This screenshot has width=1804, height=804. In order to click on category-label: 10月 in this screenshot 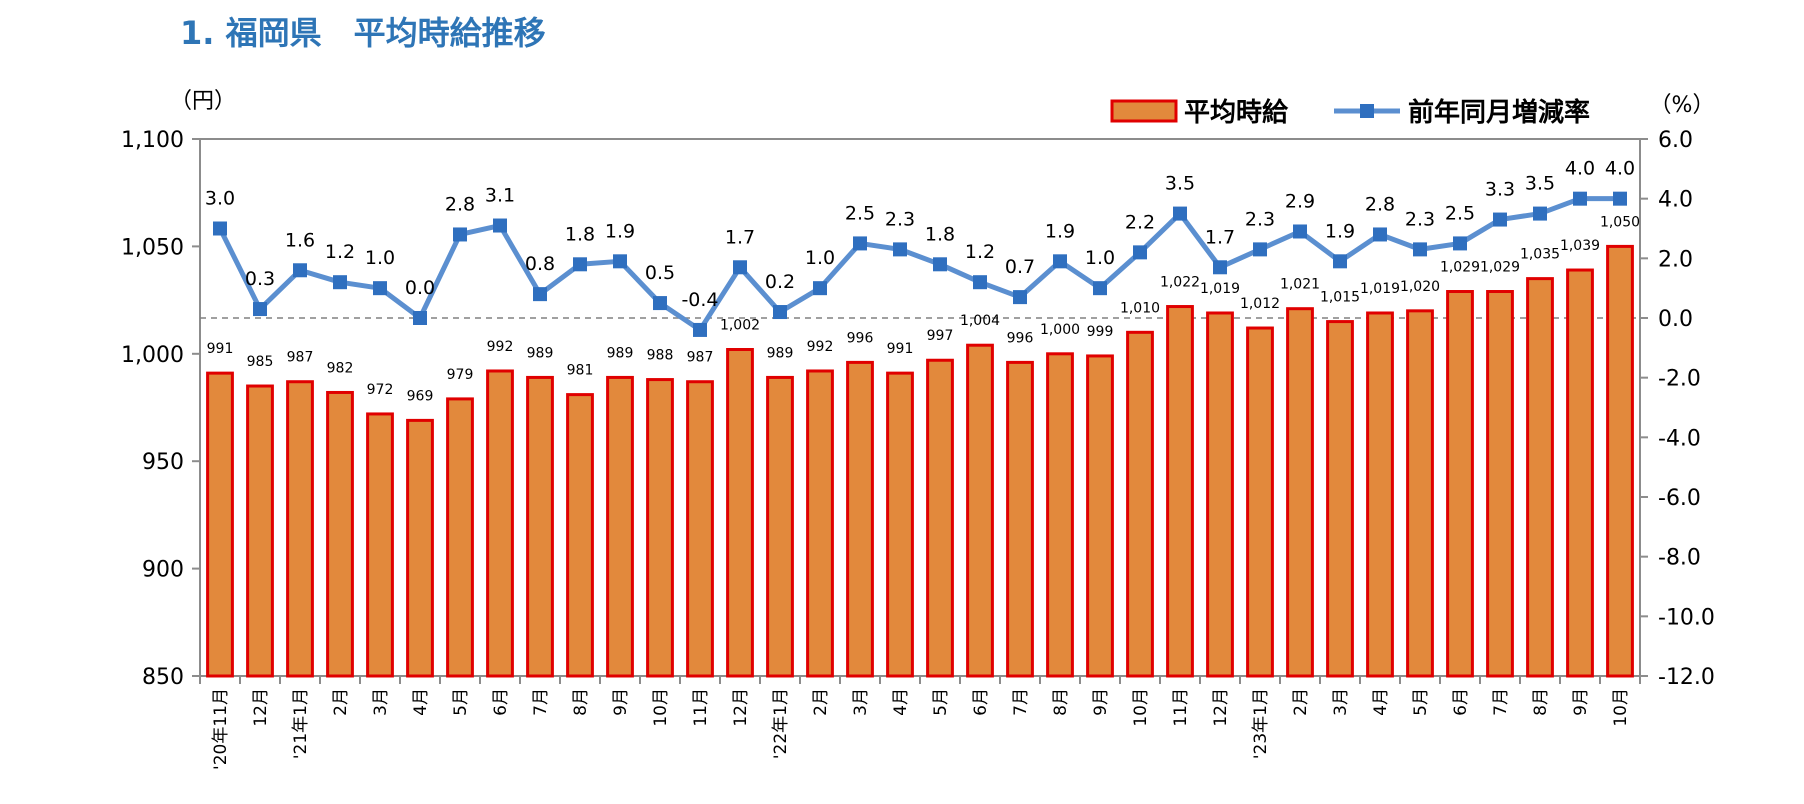, I will do `click(1141, 707)`.